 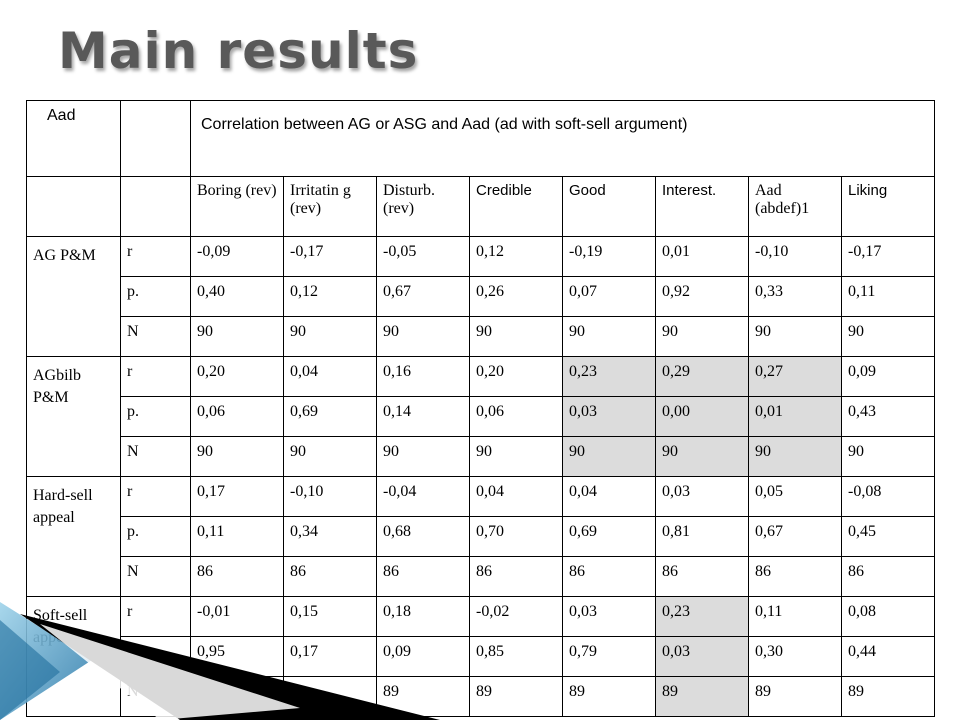 What do you see at coordinates (516, 536) in the screenshot?
I see `table-cell: 0,70` at bounding box center [516, 536].